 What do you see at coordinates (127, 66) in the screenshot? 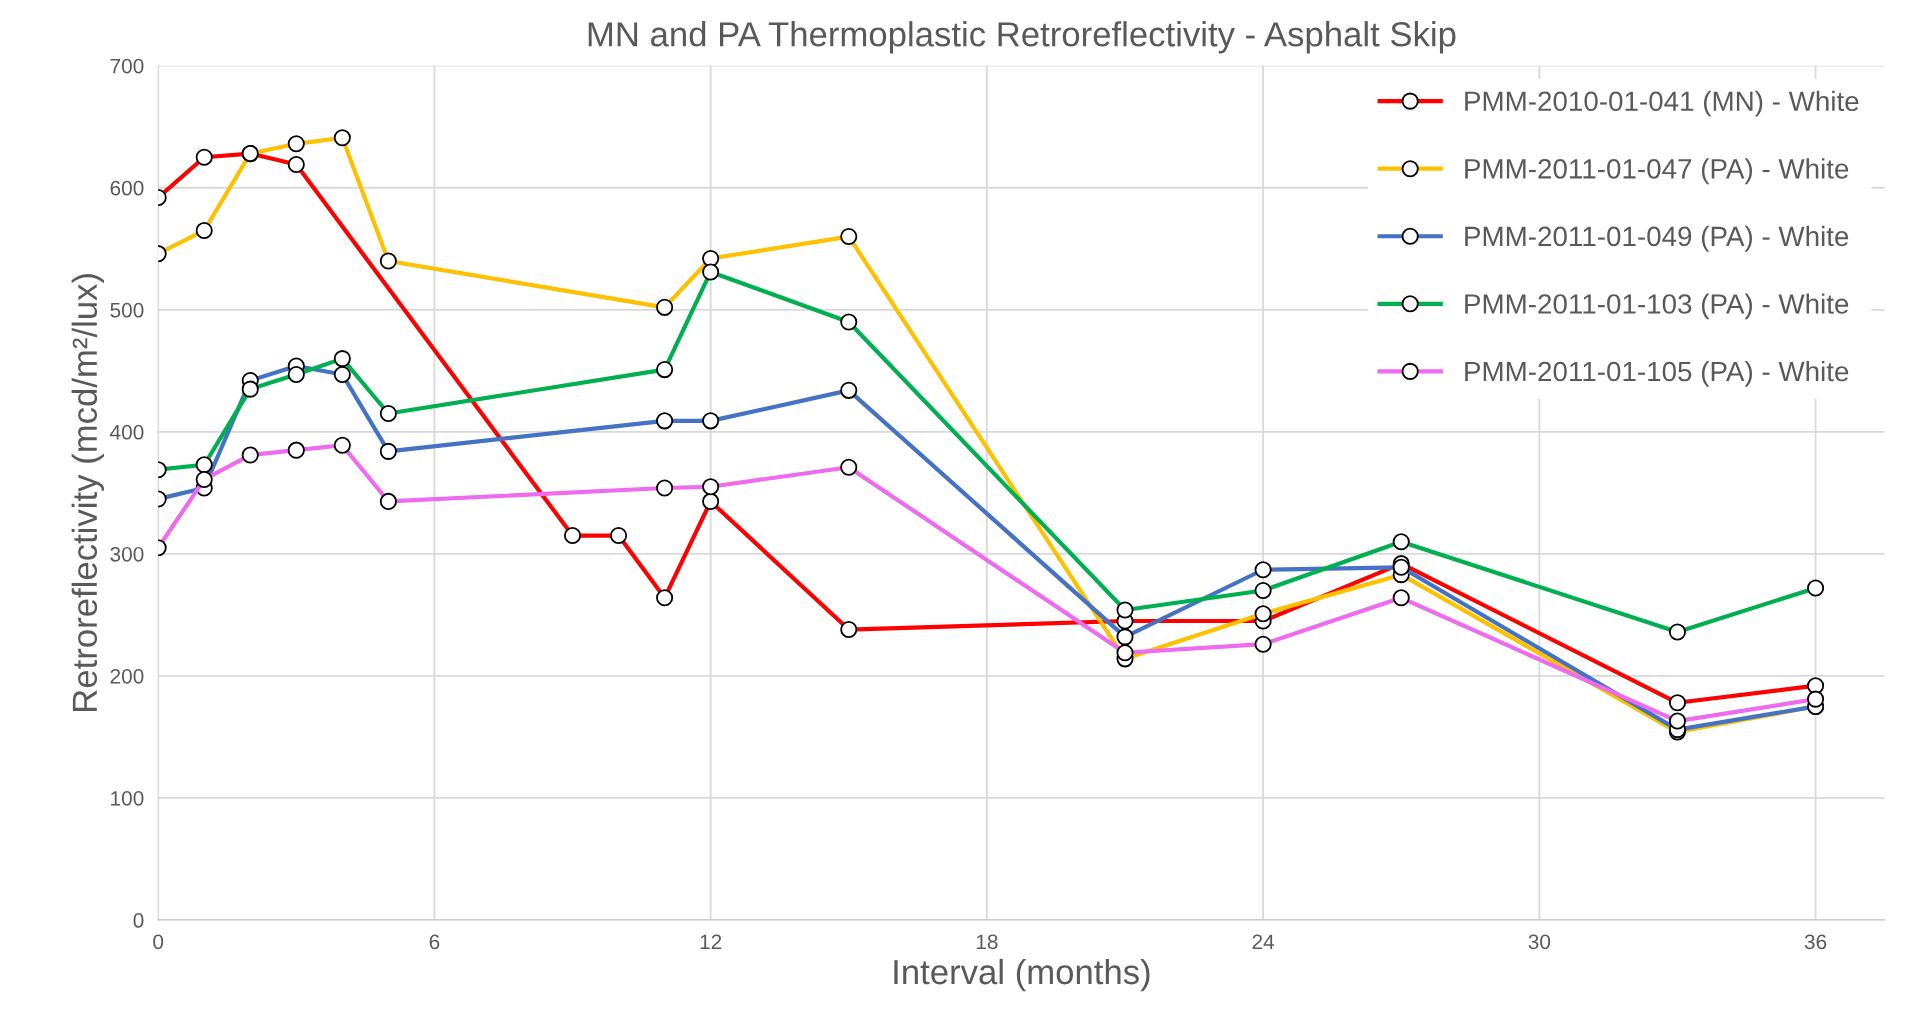
I see `y-tick-label: 700` at bounding box center [127, 66].